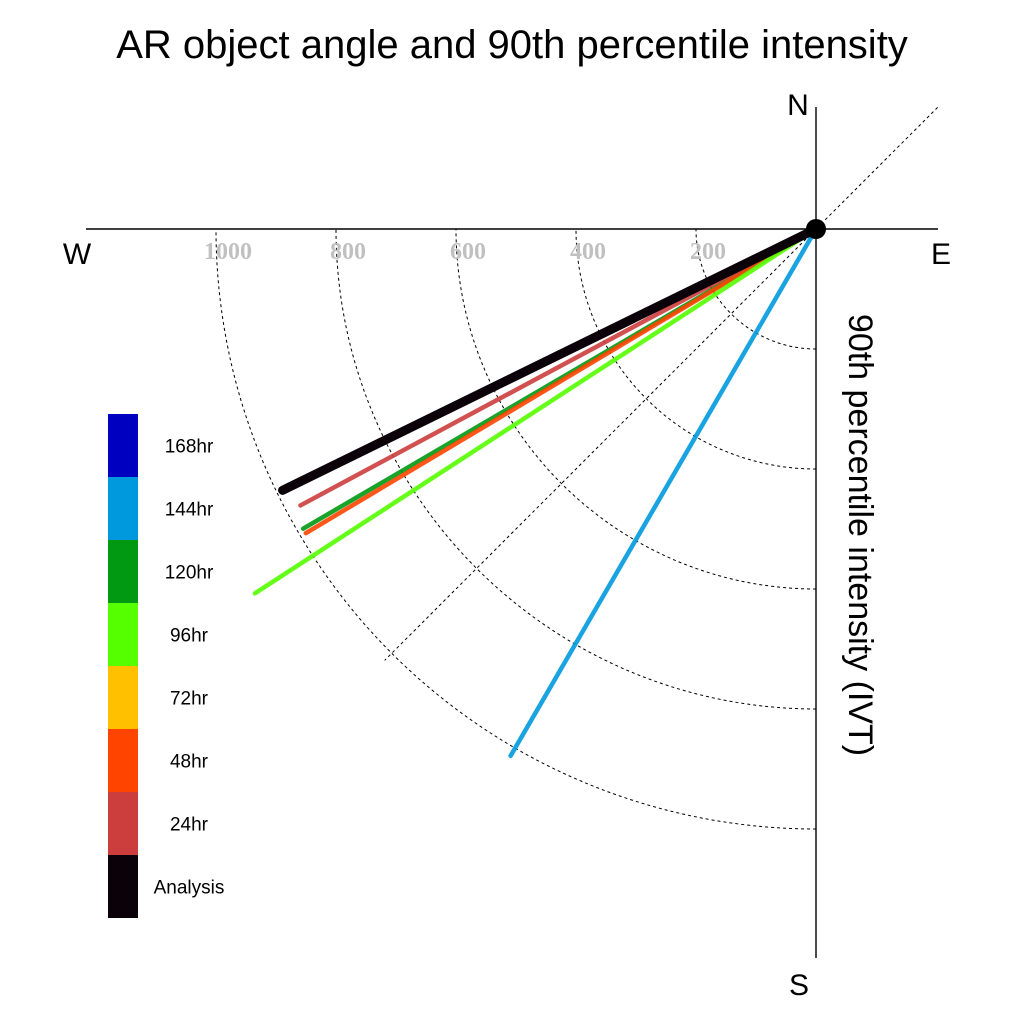 This screenshot has height=1024, width=1024. Describe the element at coordinates (799, 985) in the screenshot. I see `compass-south: S` at that location.